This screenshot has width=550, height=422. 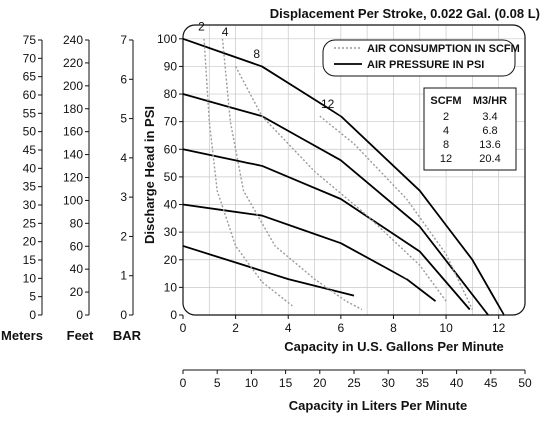 What do you see at coordinates (127, 335) in the screenshot?
I see `side-scale-label: BAR` at bounding box center [127, 335].